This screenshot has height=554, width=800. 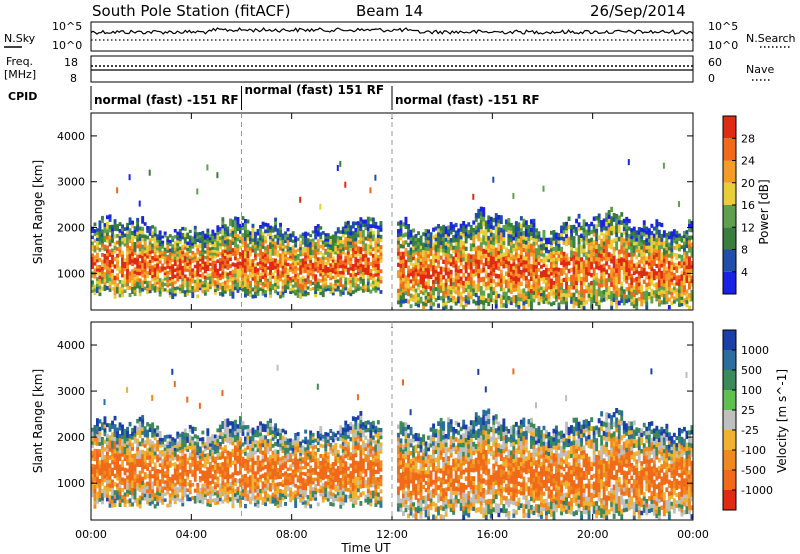 I want to click on y-tick-label: 1000, so click(x=71, y=273).